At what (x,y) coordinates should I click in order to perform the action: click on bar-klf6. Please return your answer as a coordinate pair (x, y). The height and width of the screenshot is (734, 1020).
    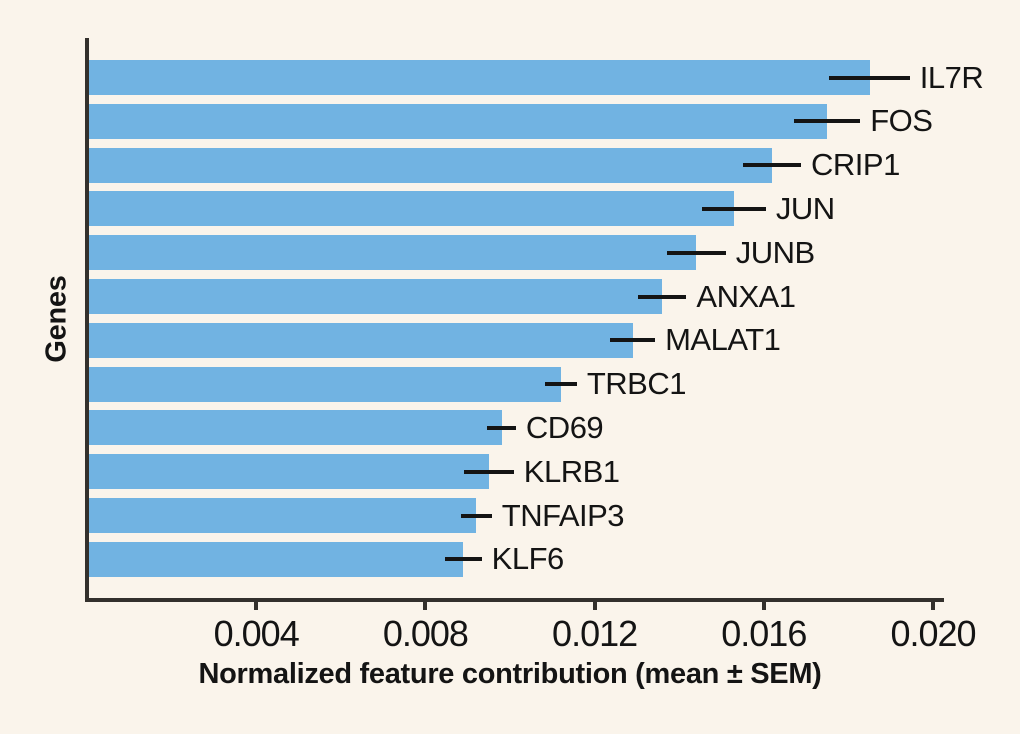
    Looking at the image, I should click on (276, 559).